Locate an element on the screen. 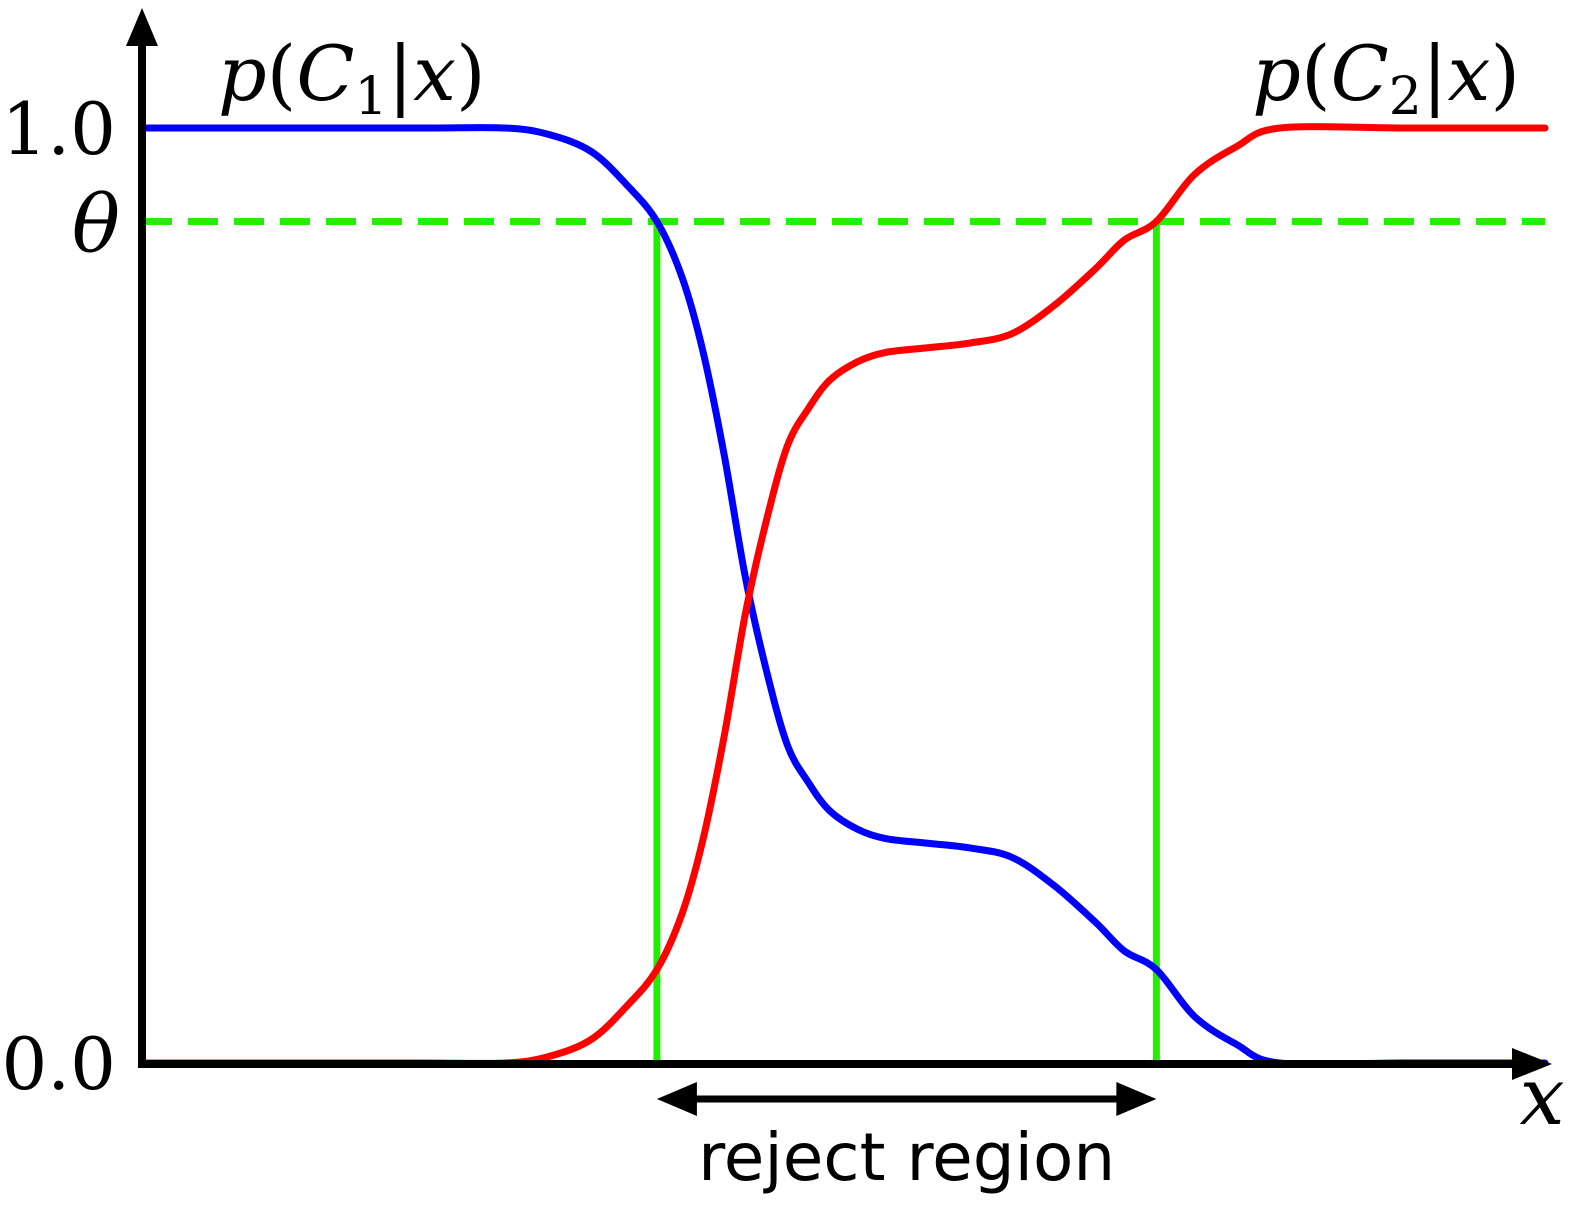 This screenshot has width=1583, height=1217. x-axis-arrowhead is located at coordinates (1532, 1064).